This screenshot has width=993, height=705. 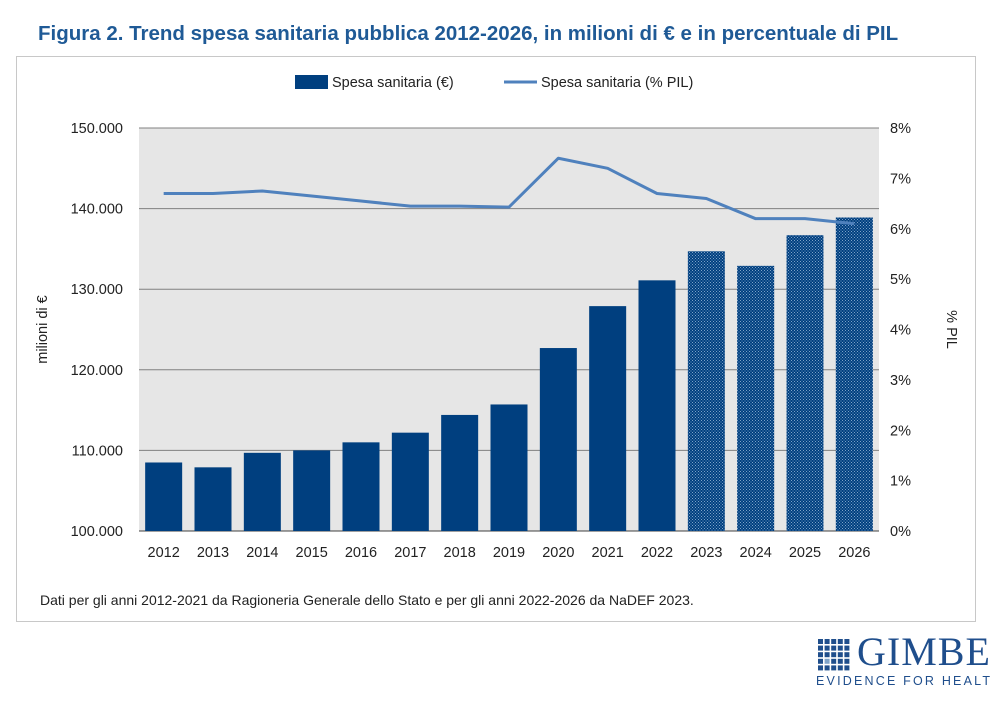 I want to click on y2-tick-label: 1%, so click(x=900, y=482).